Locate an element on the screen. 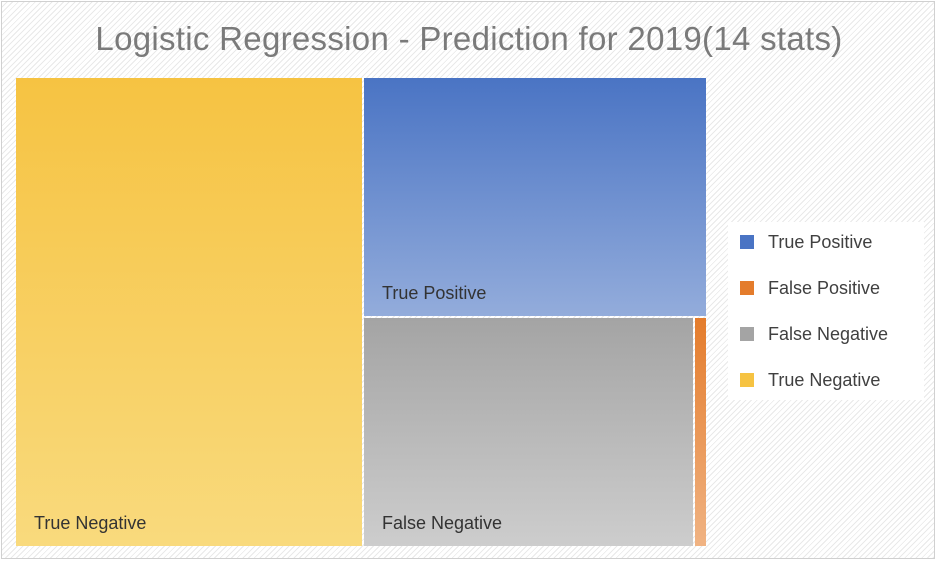 This screenshot has height=562, width=938. legend-item: True Positive is located at coordinates (806, 242).